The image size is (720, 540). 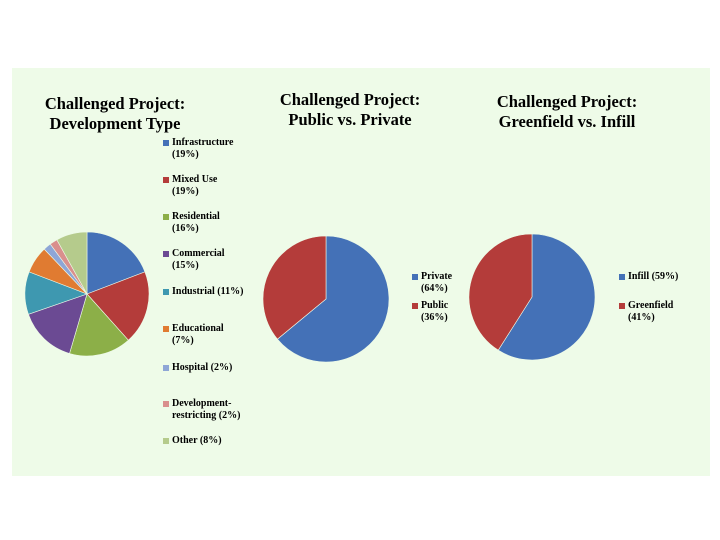 I want to click on legend-label: Hospital (2%), so click(x=202, y=367).